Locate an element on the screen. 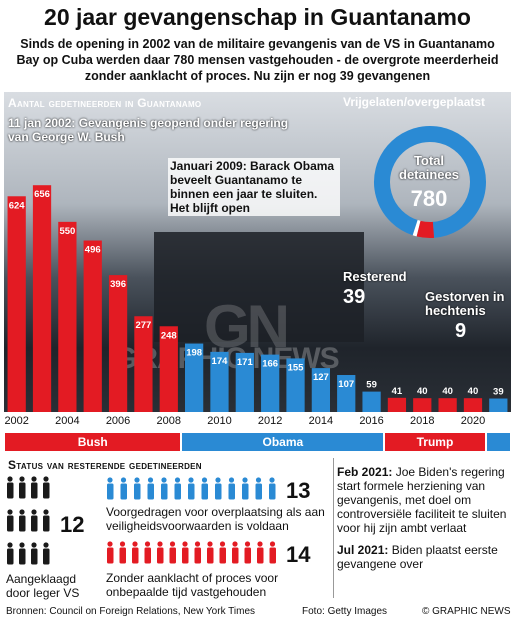  bar-value-label: 39 is located at coordinates (498, 392).